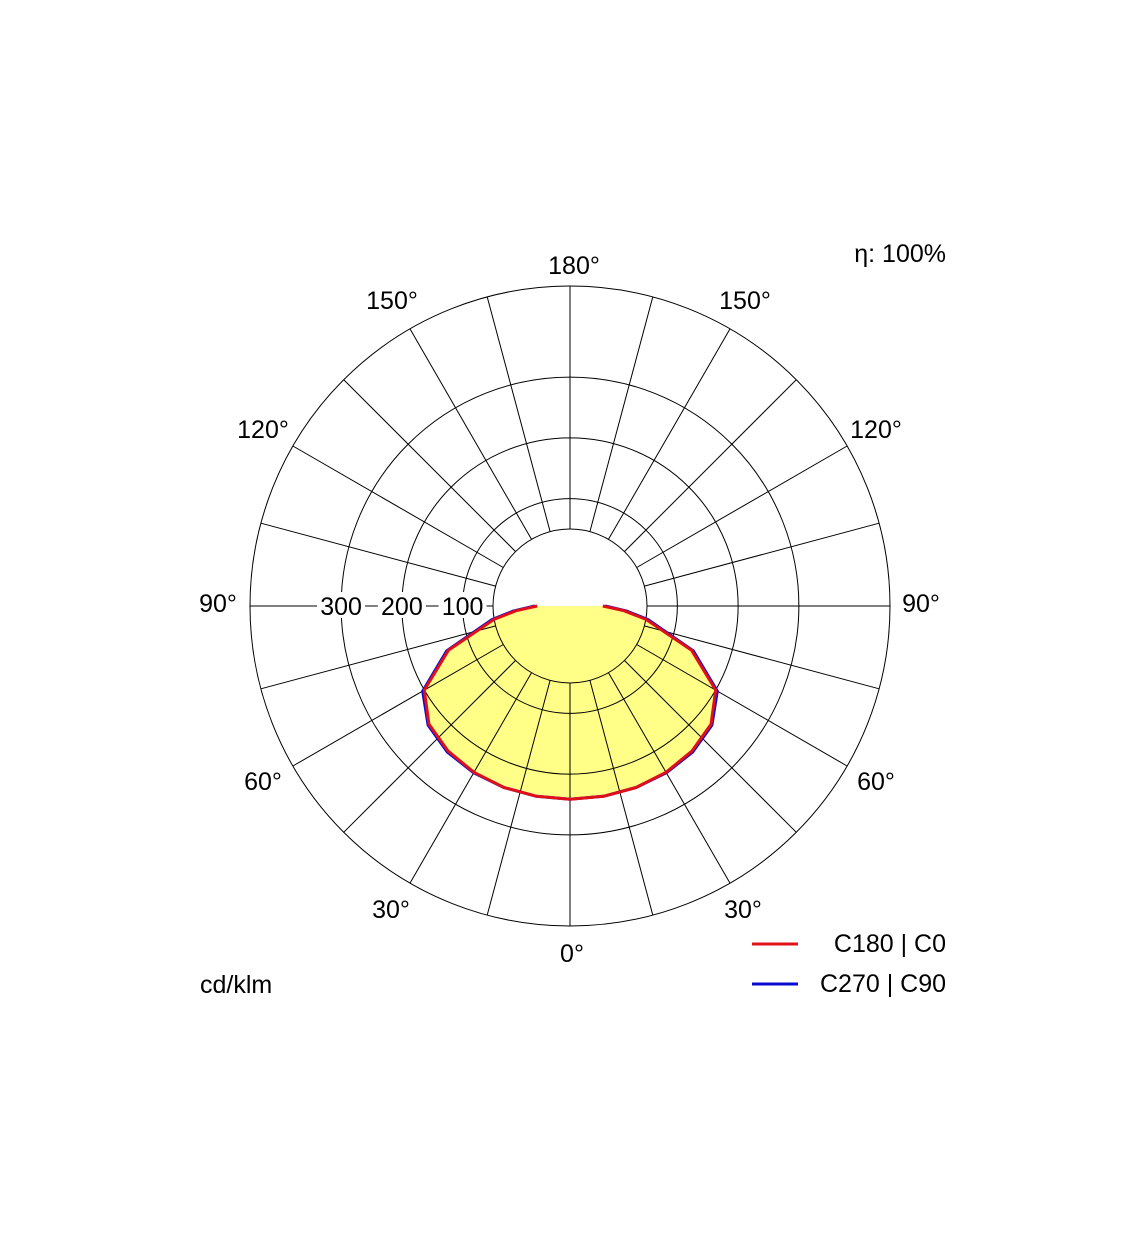 The height and width of the screenshot is (1246, 1140). I want to click on legend-label-c270-c90: C270 | C90, so click(883, 984).